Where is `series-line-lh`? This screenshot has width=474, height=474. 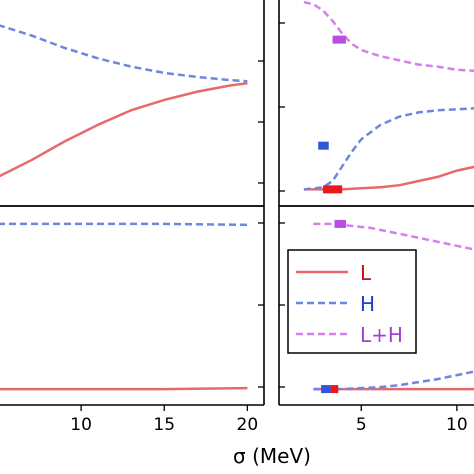
series-line-lh is located at coordinates (388, 36).